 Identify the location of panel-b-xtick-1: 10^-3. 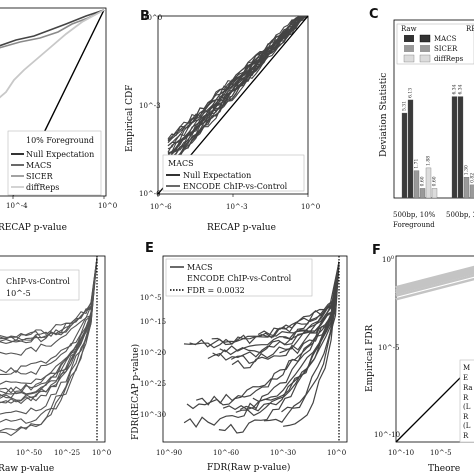
(237, 207).